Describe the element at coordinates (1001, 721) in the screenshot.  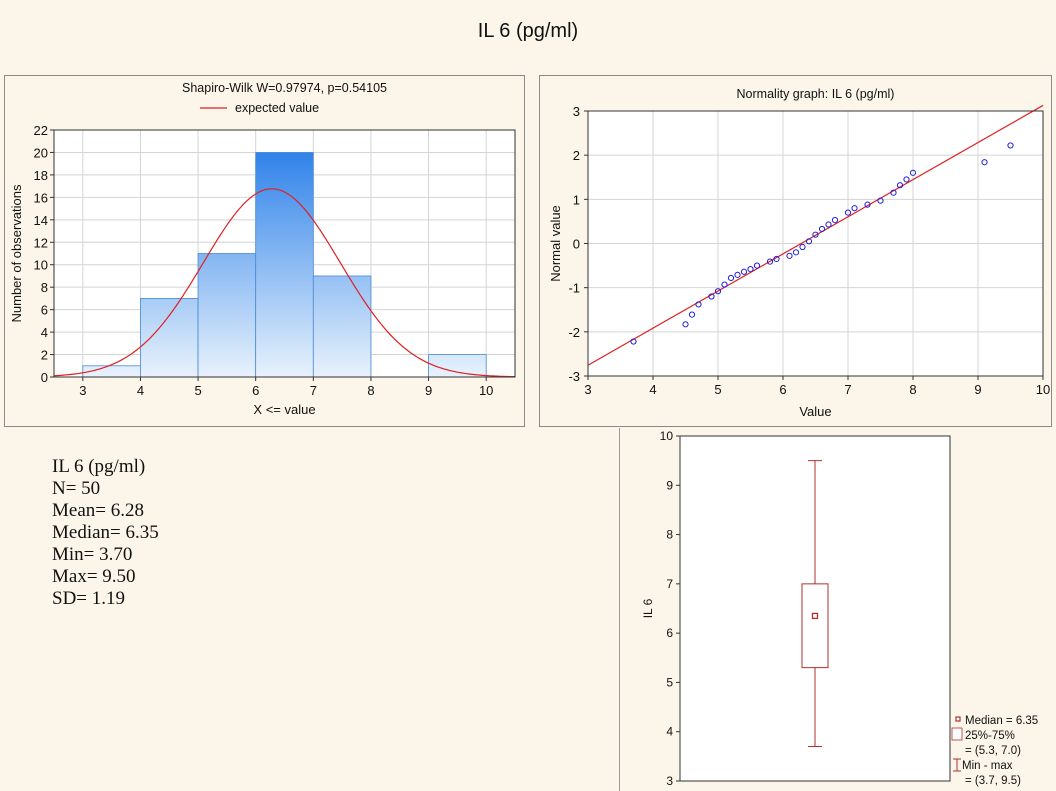
I see `legend-median: Median = 6.35` at that location.